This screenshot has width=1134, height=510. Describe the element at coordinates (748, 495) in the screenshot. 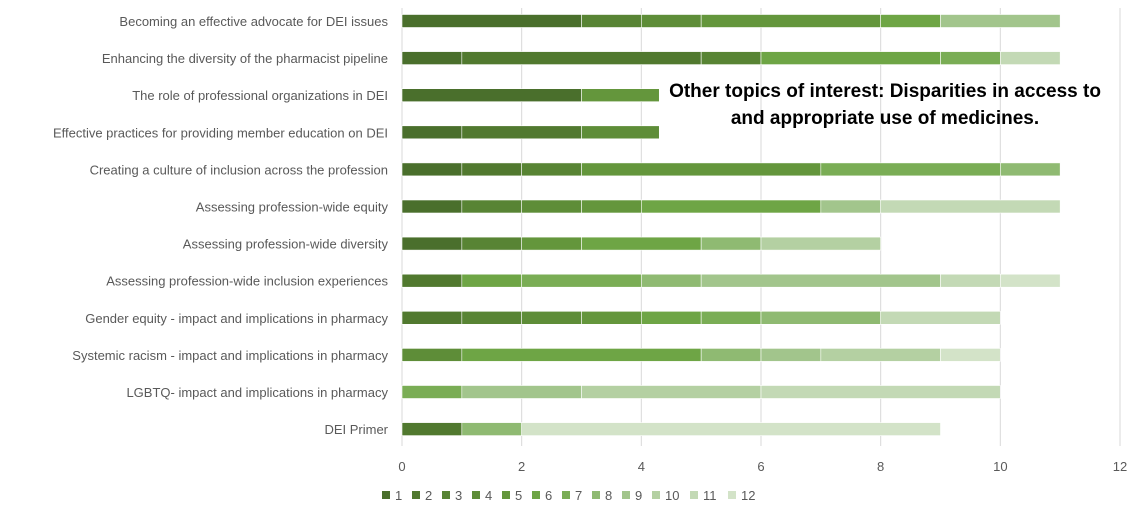

I see `legend-label-12: 12` at that location.